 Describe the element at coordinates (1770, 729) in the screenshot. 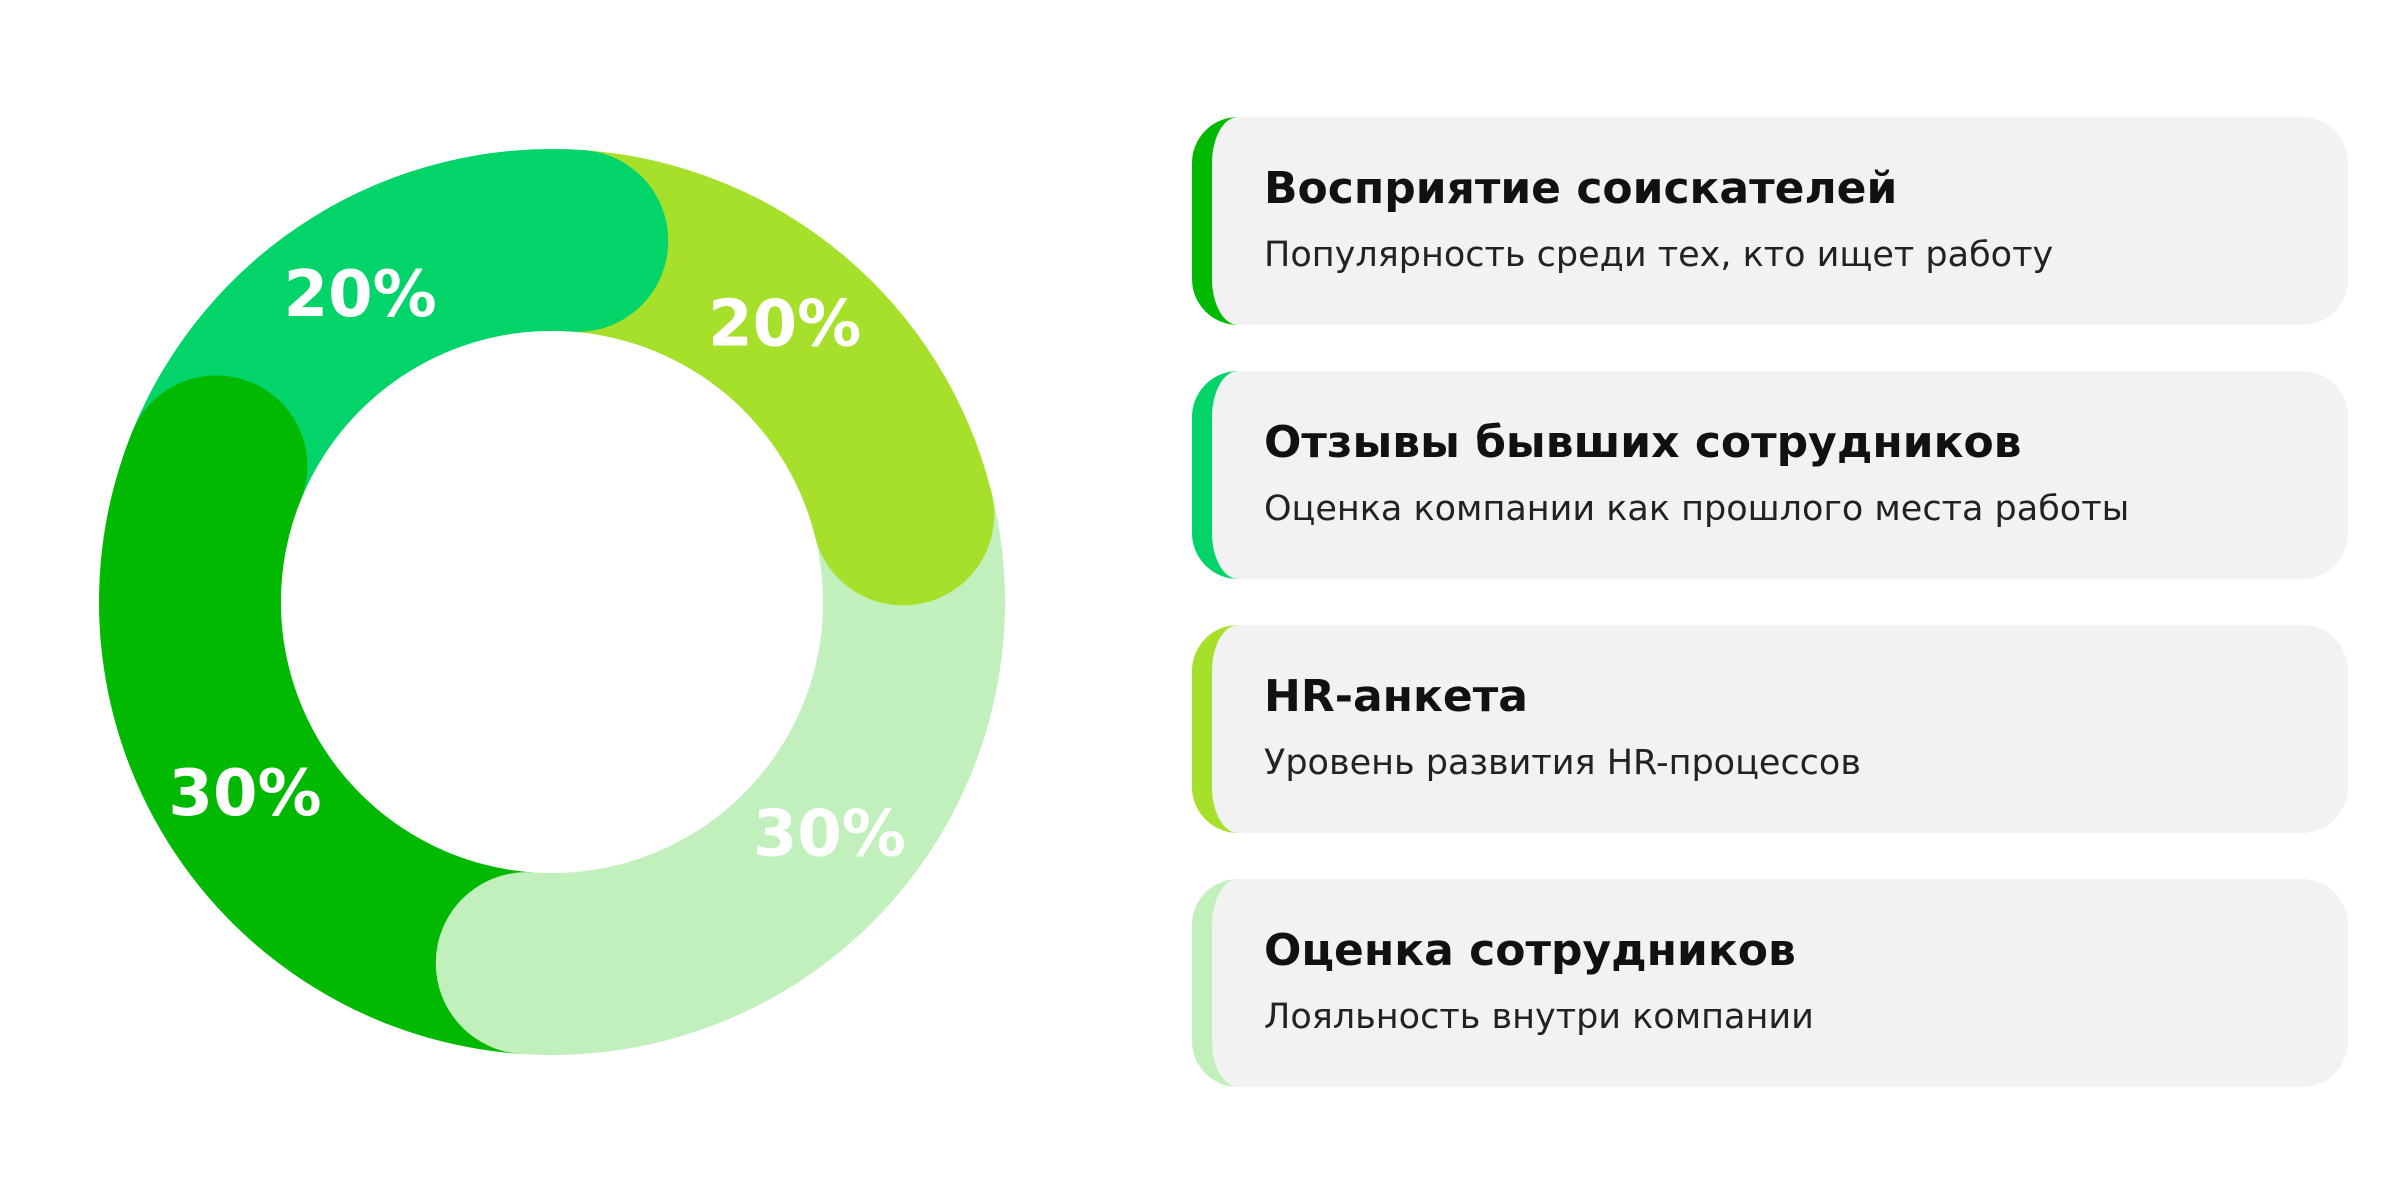

I see `legend-item-hr-survey: HR-анкета Уровень развития HR-процессов` at that location.